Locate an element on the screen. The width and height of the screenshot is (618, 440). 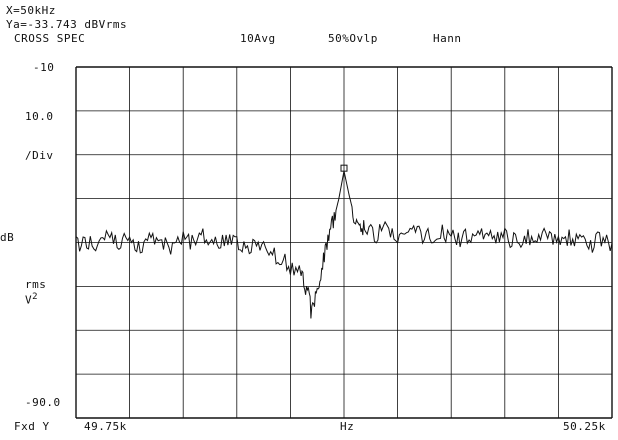
y-bottom-value: -90.0 is located at coordinates (43, 402).